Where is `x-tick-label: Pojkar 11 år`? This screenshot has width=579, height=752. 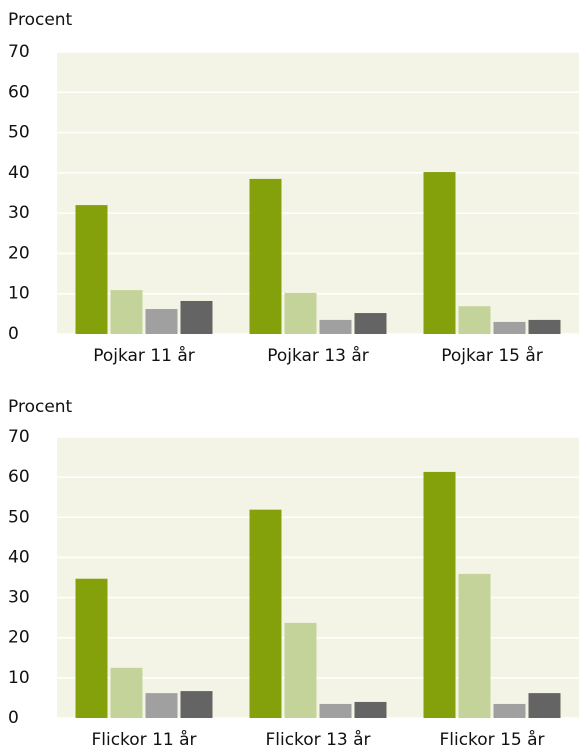 x-tick-label: Pojkar 11 år is located at coordinates (144, 355).